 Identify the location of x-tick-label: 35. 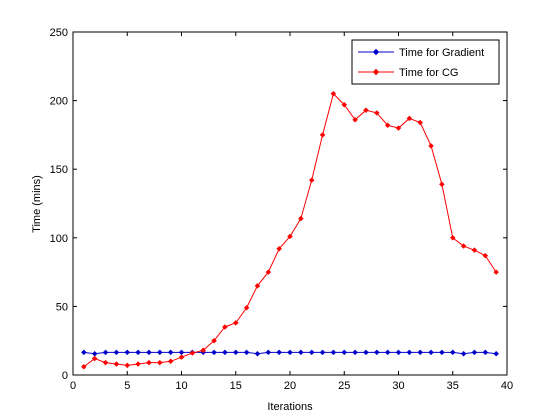
(453, 386).